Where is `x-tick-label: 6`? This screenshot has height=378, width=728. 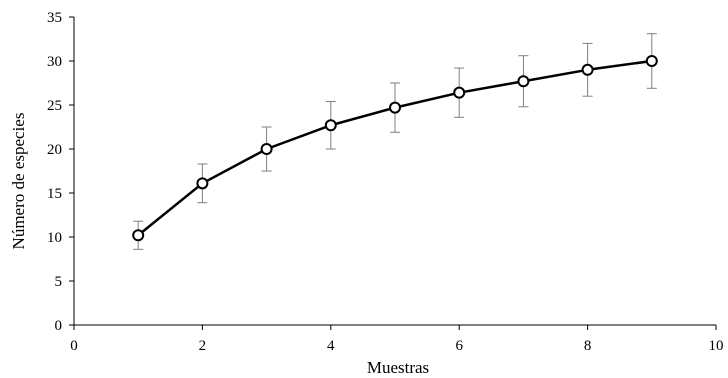
x-tick-label: 6 is located at coordinates (459, 346).